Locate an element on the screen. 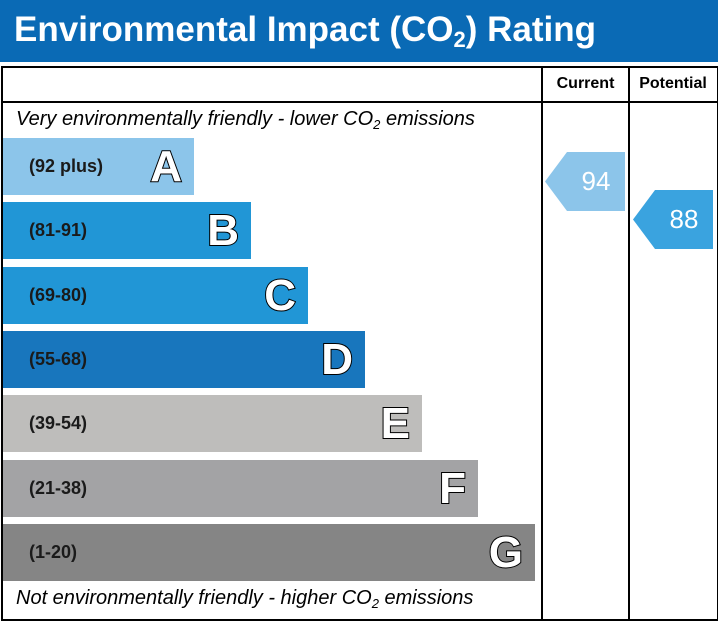  band-a: (92 plus) A is located at coordinates (98, 166).